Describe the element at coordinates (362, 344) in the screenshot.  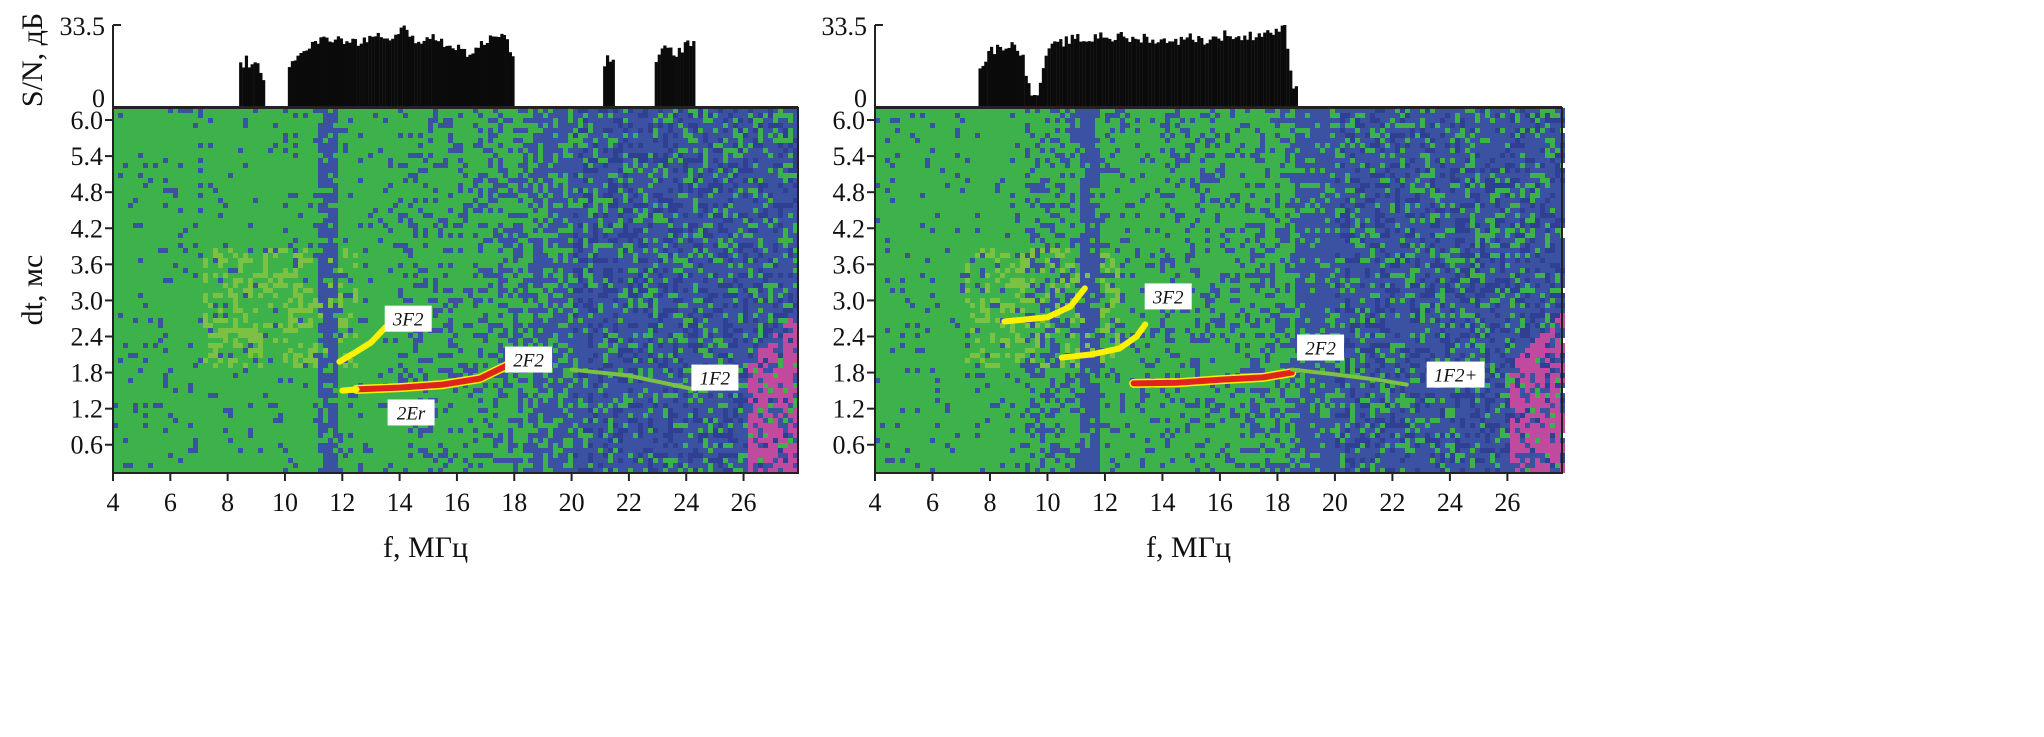
I see `echo-trace-3F2` at that location.